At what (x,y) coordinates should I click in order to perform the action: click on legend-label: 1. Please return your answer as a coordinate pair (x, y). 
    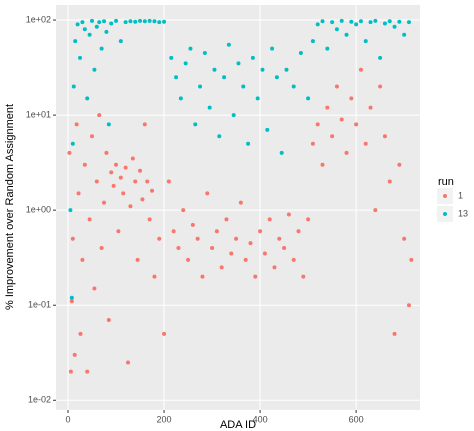
    Looking at the image, I should click on (460, 195).